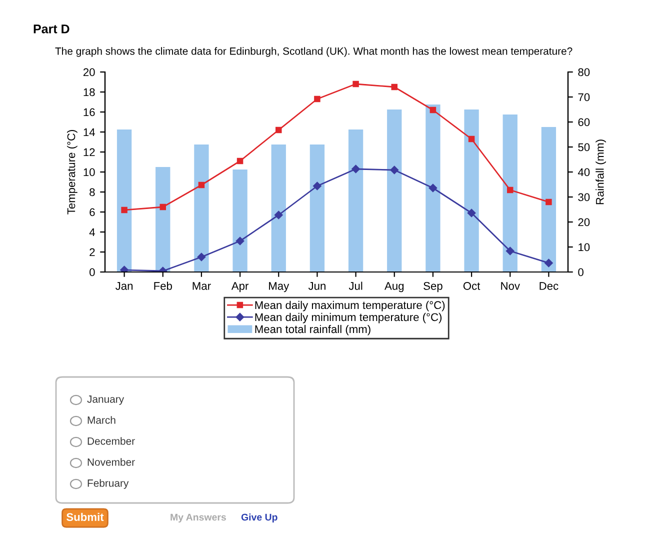 Image resolution: width=648 pixels, height=538 pixels. What do you see at coordinates (584, 122) in the screenshot?
I see `y2-tick-label: 60` at bounding box center [584, 122].